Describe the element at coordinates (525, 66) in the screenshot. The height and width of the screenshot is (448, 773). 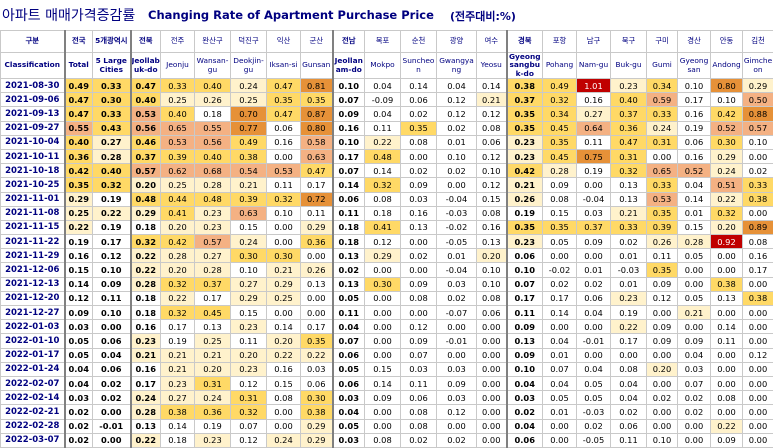
I see `header-en-14: Gyeongsangbuk-do` at that location.